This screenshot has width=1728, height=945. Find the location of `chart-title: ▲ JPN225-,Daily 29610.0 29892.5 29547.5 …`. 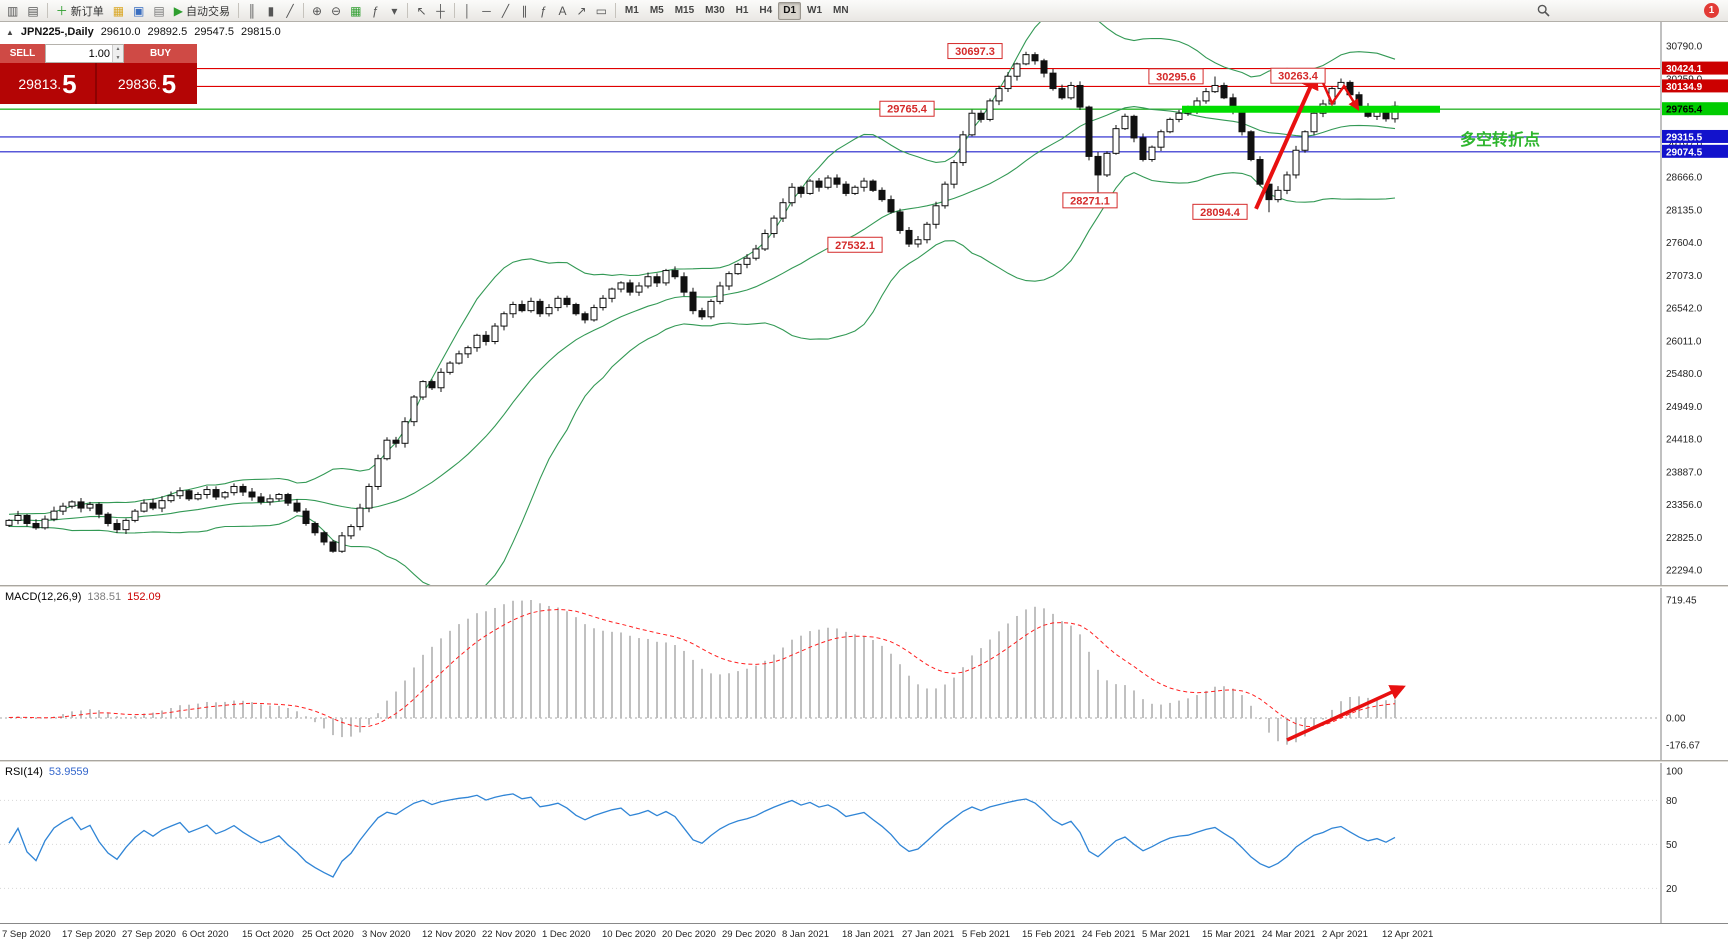

chart-title: ▲ JPN225-,Daily 29610.0 29892.5 29547.5 … is located at coordinates (143, 32).